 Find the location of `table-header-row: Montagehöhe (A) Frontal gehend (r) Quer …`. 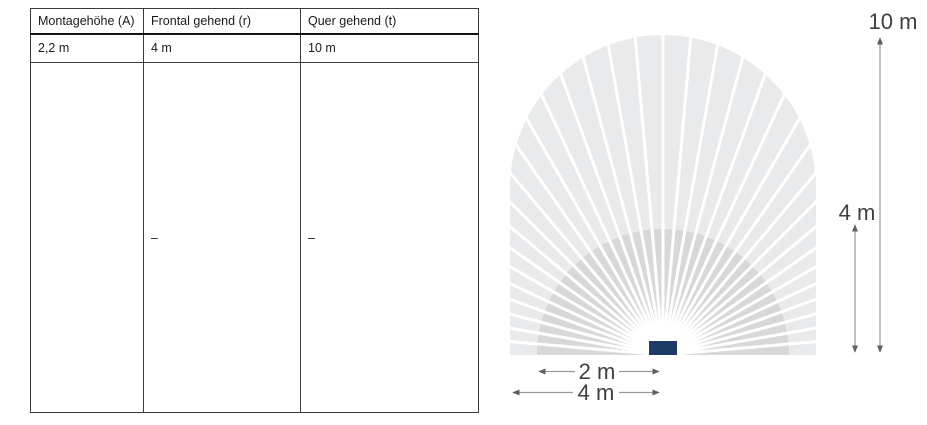

table-header-row: Montagehöhe (A) Frontal gehend (r) Quer … is located at coordinates (254, 21).